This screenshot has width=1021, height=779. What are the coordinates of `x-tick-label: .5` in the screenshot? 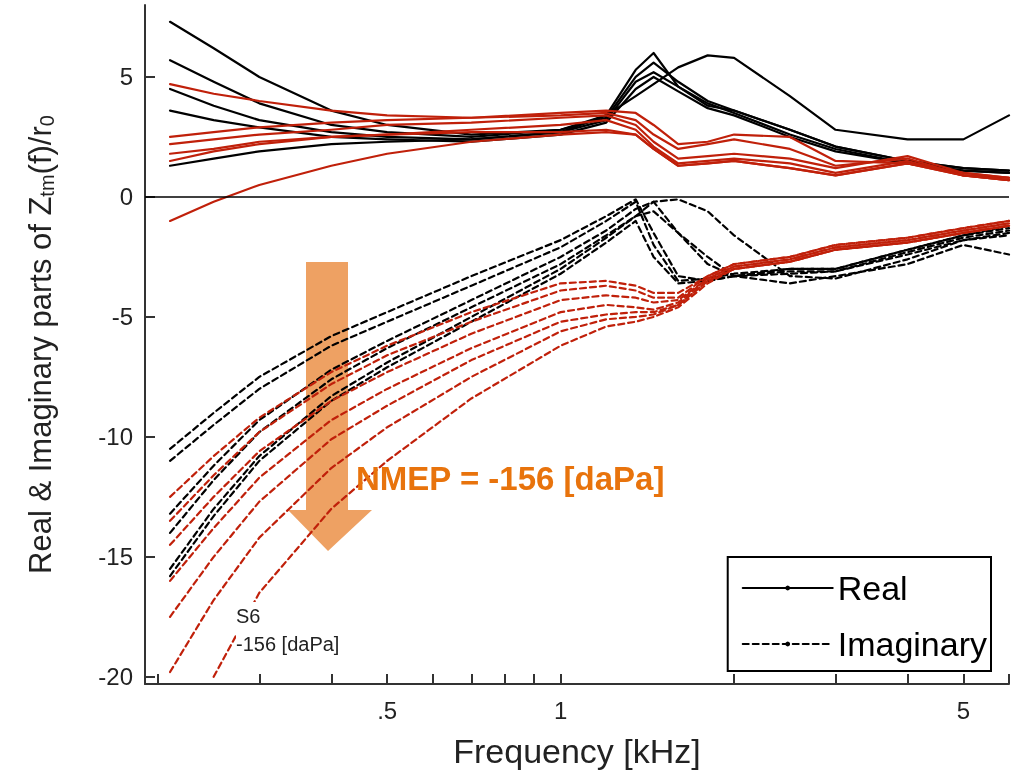 It's located at (387, 710).